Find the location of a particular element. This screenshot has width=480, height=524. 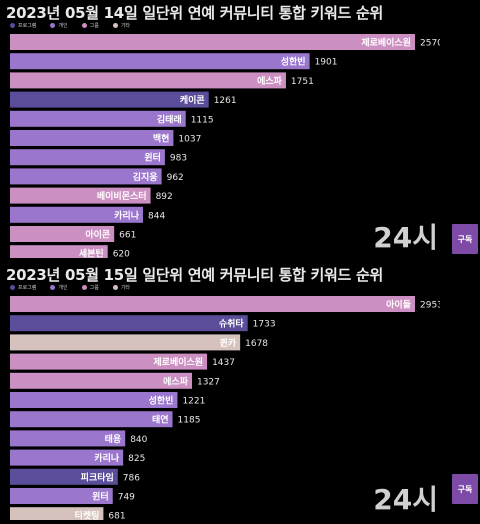

bar-label: 태연 is located at coordinates (160, 420).